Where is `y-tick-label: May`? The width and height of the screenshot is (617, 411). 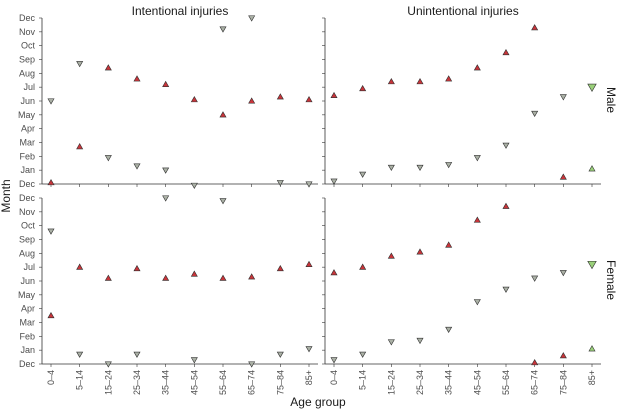 y-tick-label: May is located at coordinates (27, 295).